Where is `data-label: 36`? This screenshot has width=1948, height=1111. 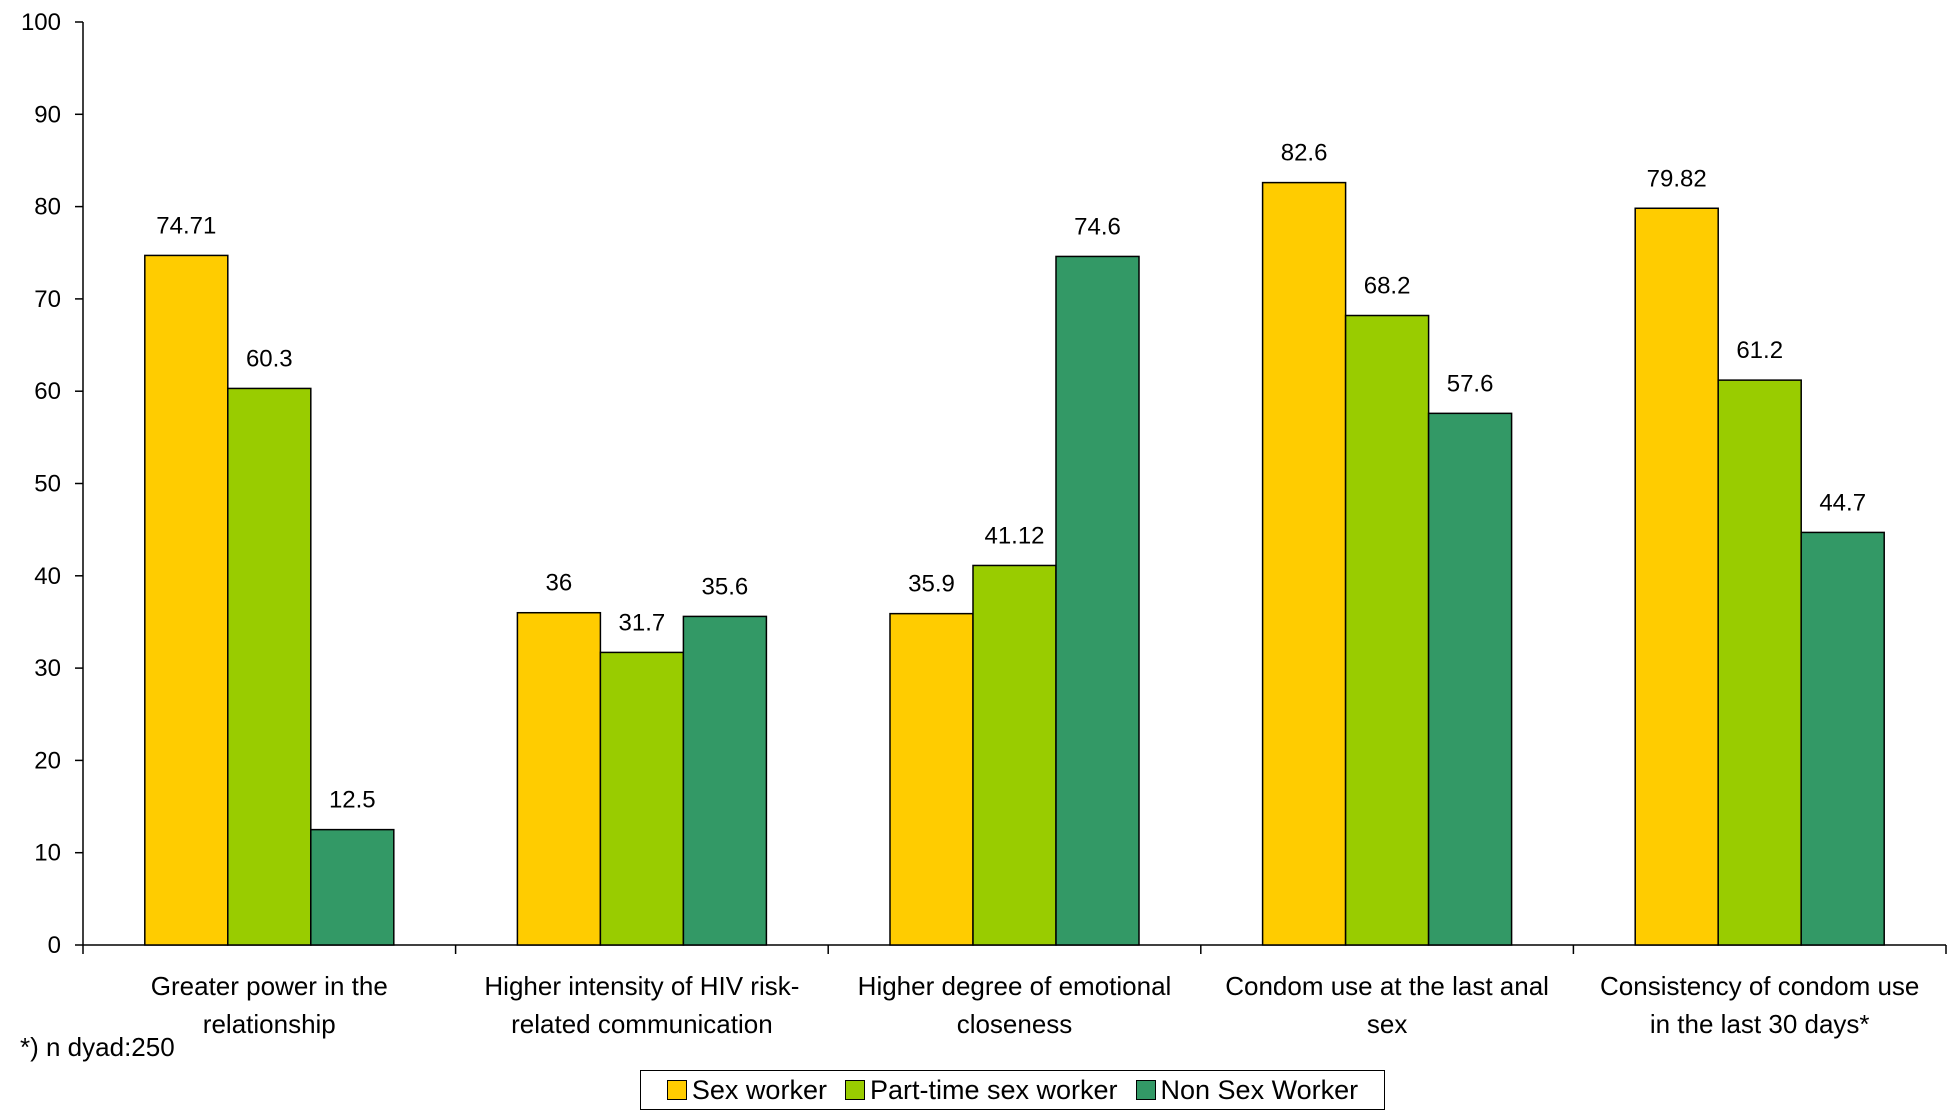 data-label: 36 is located at coordinates (559, 583).